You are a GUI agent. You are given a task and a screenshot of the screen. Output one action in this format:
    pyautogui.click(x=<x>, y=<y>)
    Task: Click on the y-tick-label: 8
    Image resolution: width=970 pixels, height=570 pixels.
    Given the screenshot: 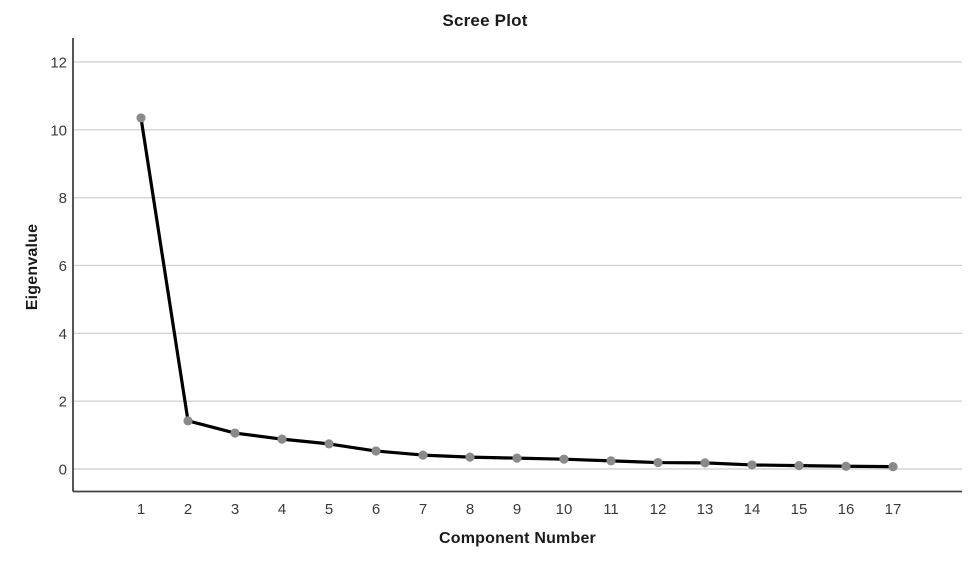 What is the action you would take?
    pyautogui.click(x=63, y=198)
    